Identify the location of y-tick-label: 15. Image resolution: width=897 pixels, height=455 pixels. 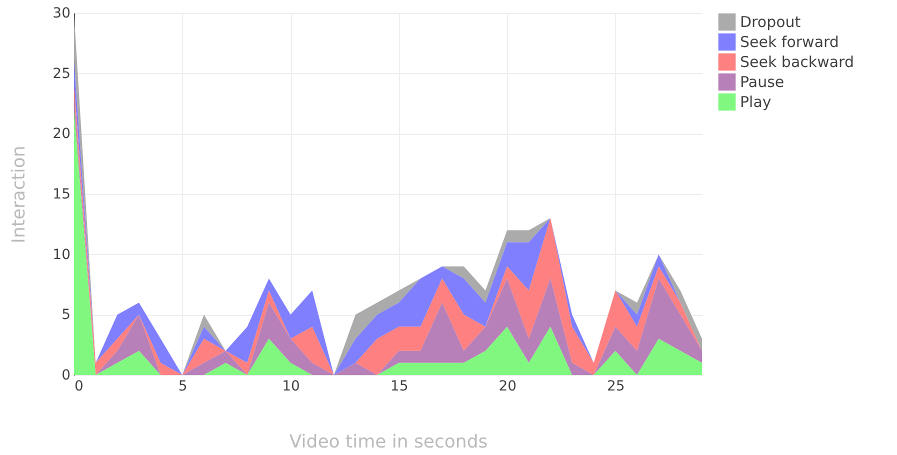
(61, 194).